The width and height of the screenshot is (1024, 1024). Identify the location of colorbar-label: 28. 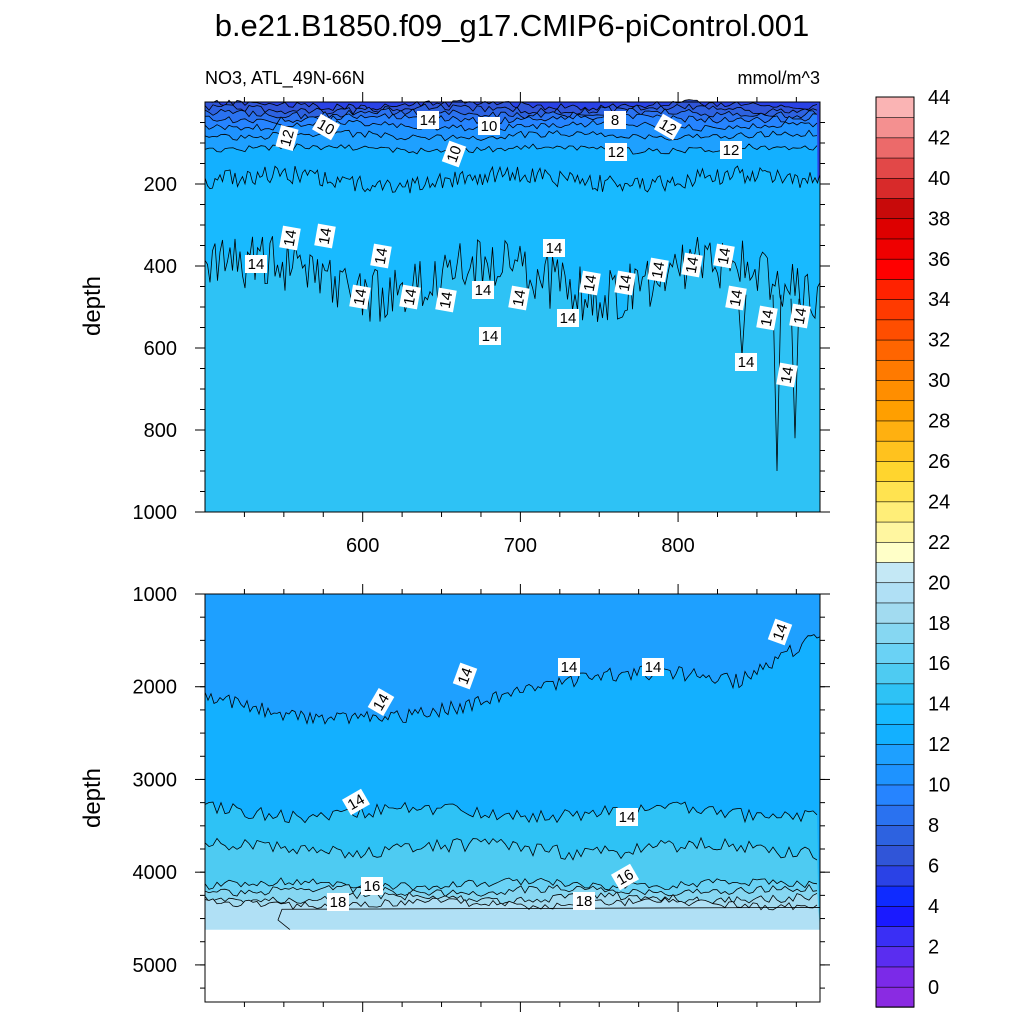
(939, 422).